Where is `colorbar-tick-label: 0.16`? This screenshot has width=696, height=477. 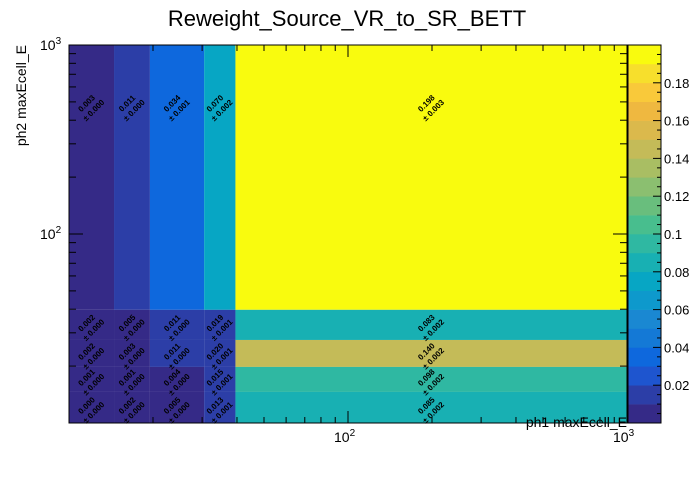 colorbar-tick-label: 0.16 is located at coordinates (676, 121).